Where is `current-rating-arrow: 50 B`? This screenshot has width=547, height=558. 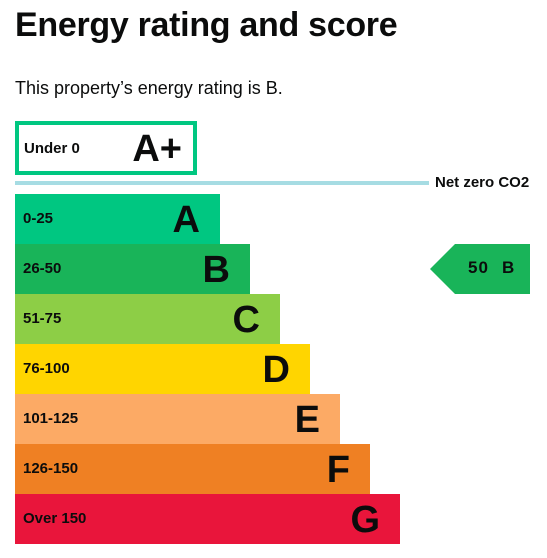
current-rating-arrow: 50 B is located at coordinates (480, 269).